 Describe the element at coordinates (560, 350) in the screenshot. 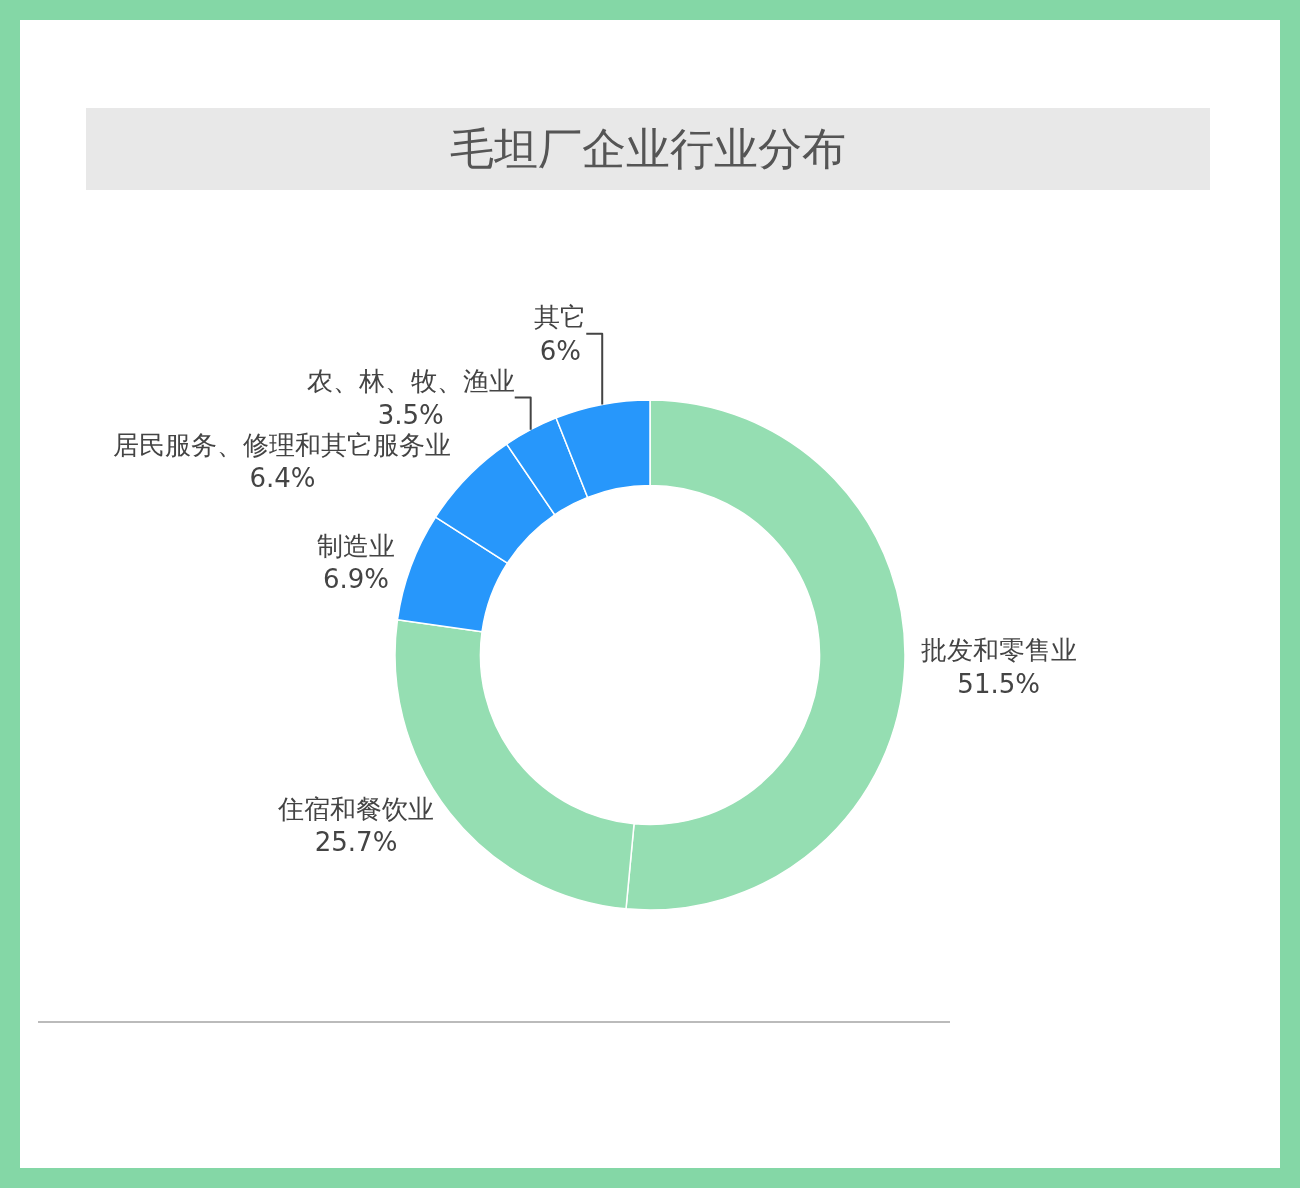

I see `data-label: 6%` at that location.